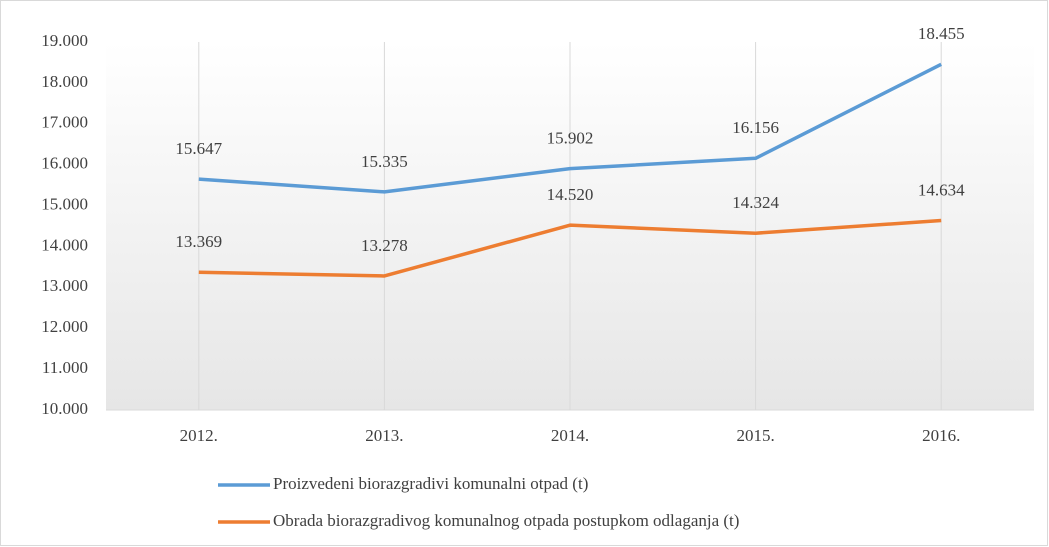 Image resolution: width=1049 pixels, height=547 pixels. Describe the element at coordinates (64, 203) in the screenshot. I see `y-tick-label: 15.000` at that location.